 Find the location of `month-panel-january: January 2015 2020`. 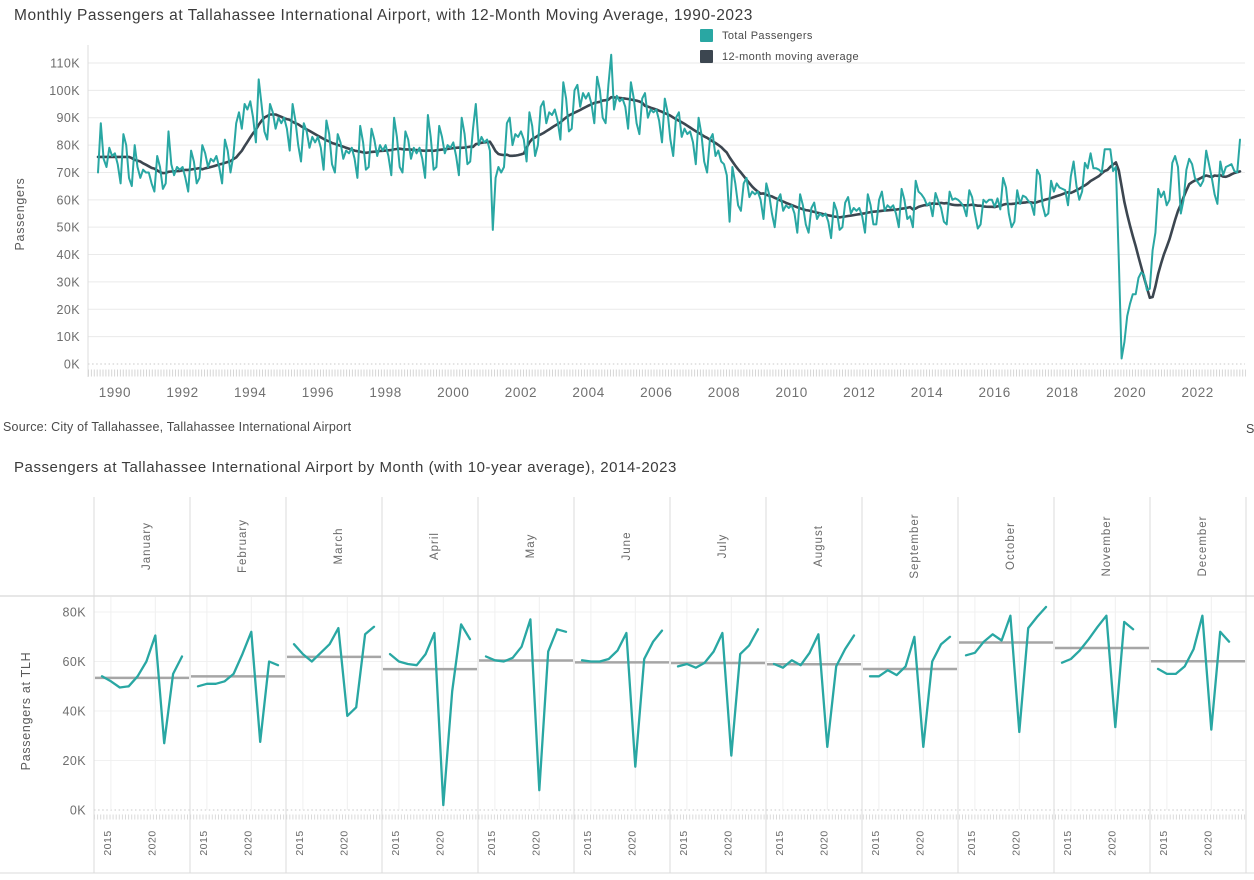

month-panel-january: January 2015 2020 is located at coordinates (142, 689).